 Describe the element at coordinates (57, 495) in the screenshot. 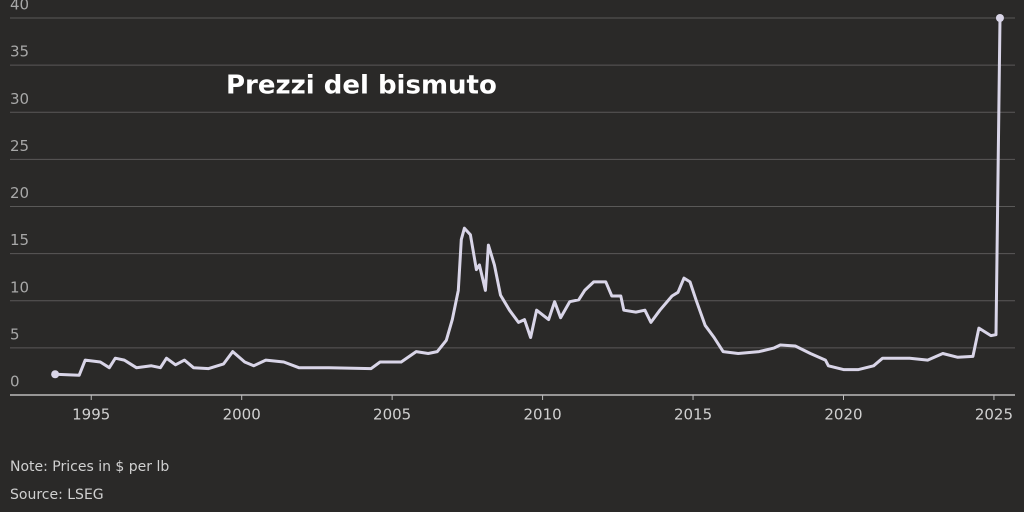

I see `source: Source: LSEG` at that location.